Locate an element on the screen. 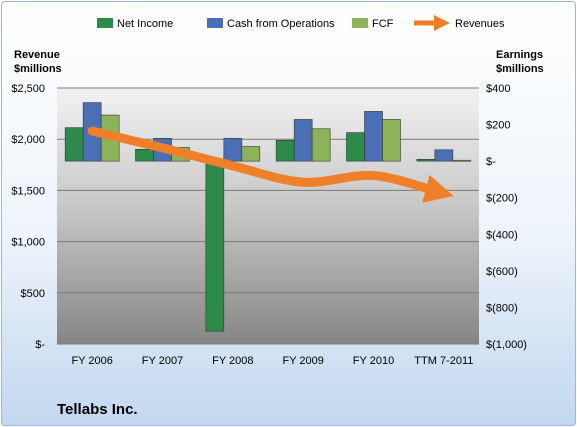  left-tick-label: $2,500 is located at coordinates (28, 89).